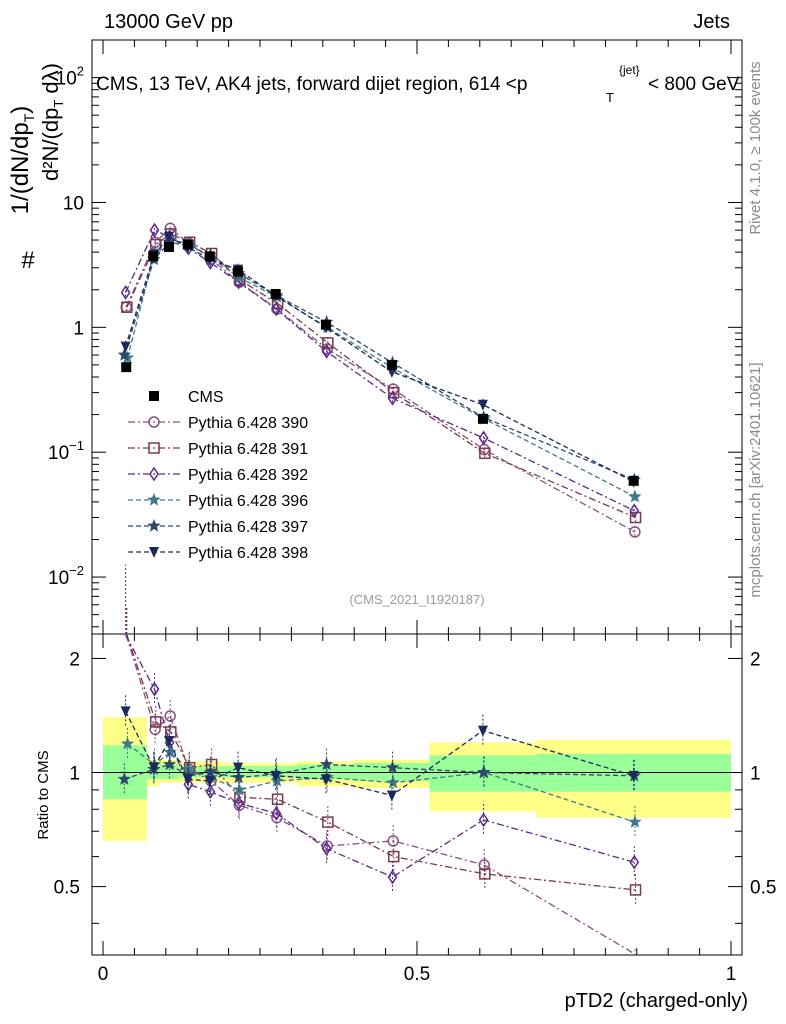 Image resolution: width=786 pixels, height=1024 pixels. Describe the element at coordinates (78, 328) in the screenshot. I see `y-tick-label: 1` at that location.